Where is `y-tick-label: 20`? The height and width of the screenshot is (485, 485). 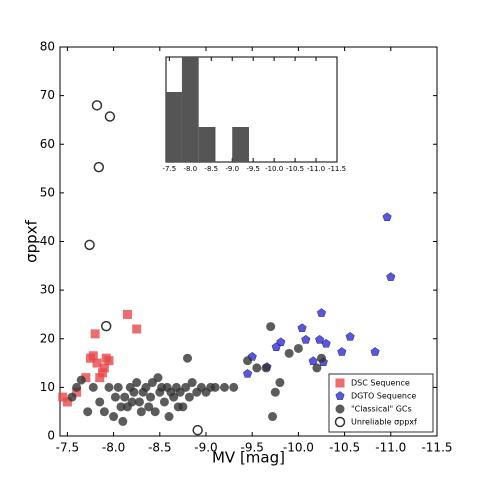
y-tick-label: 20 is located at coordinates (47, 338).